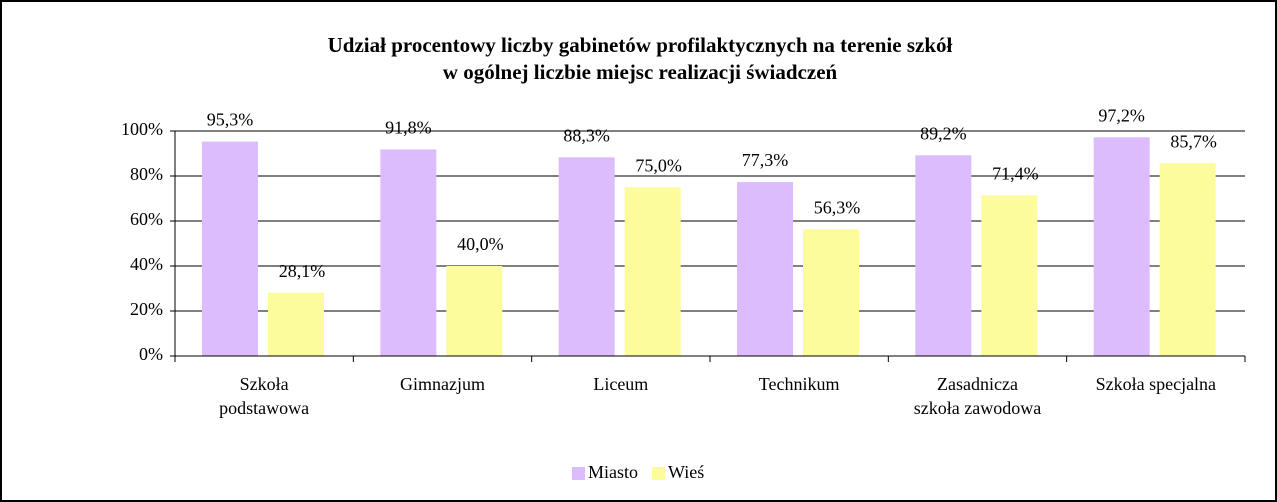 Image resolution: width=1277 pixels, height=502 pixels. I want to click on value-label: 85,7%, so click(1193, 141).